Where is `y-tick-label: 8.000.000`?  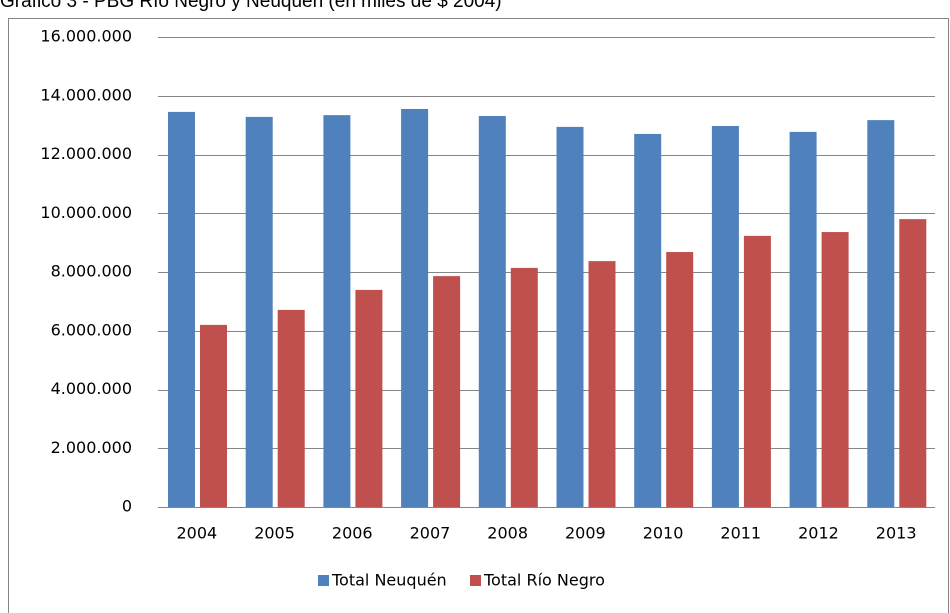
y-tick-label: 8.000.000 is located at coordinates (91, 271).